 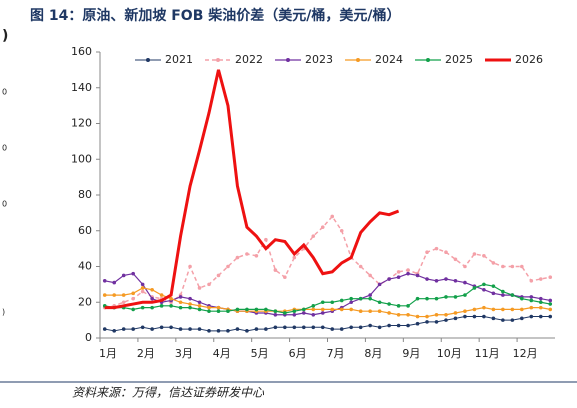 I want to click on x-tick-label: 8月, so click(x=373, y=353).